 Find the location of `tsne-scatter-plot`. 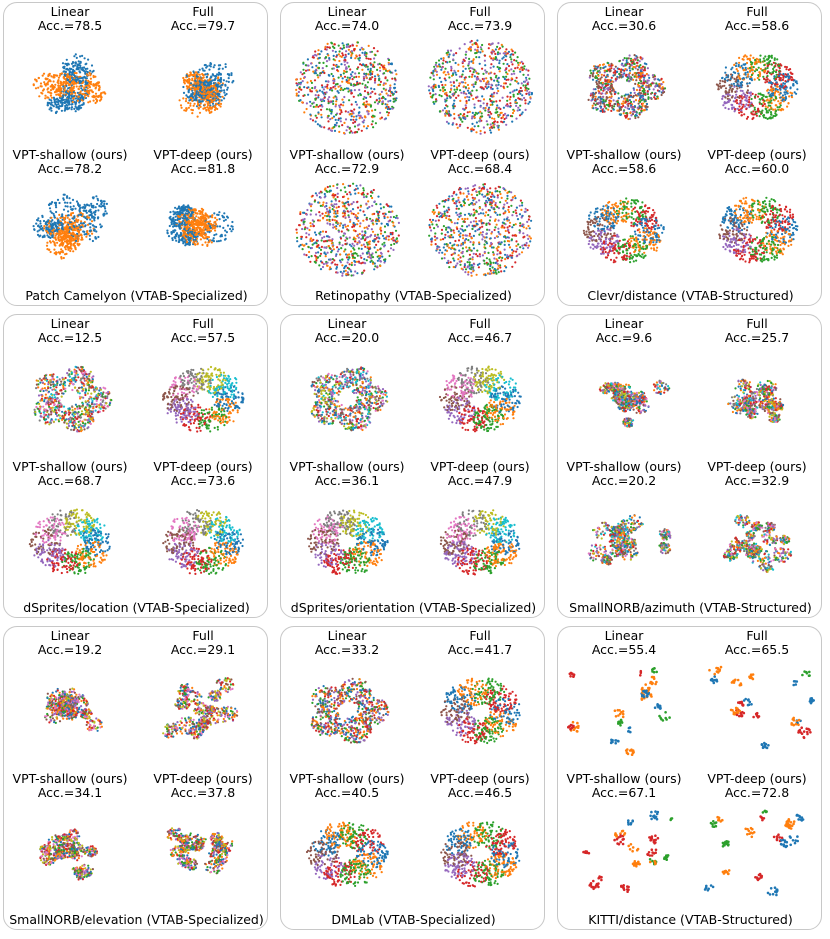

tsne-scatter-plot is located at coordinates (69, 84).